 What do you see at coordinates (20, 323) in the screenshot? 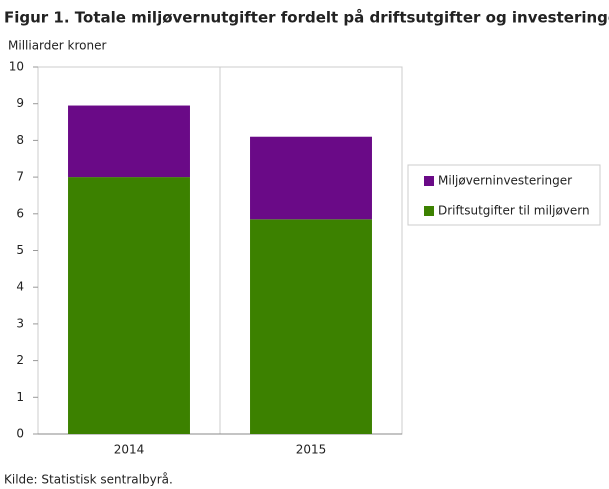
I see `y-tick-label: 3` at bounding box center [20, 323].